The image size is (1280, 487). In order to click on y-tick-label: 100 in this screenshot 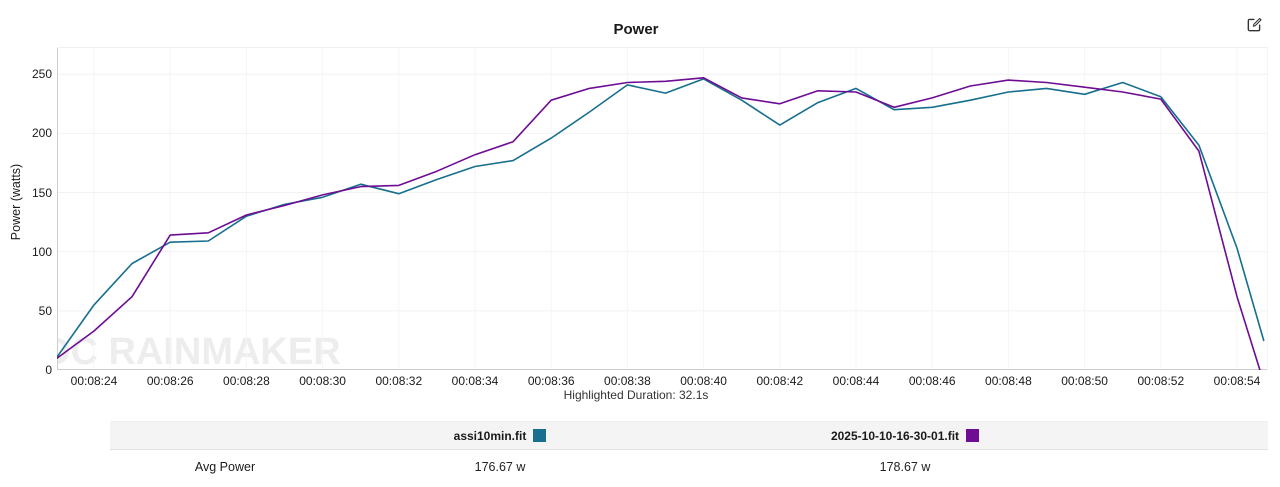, I will do `click(41, 251)`.